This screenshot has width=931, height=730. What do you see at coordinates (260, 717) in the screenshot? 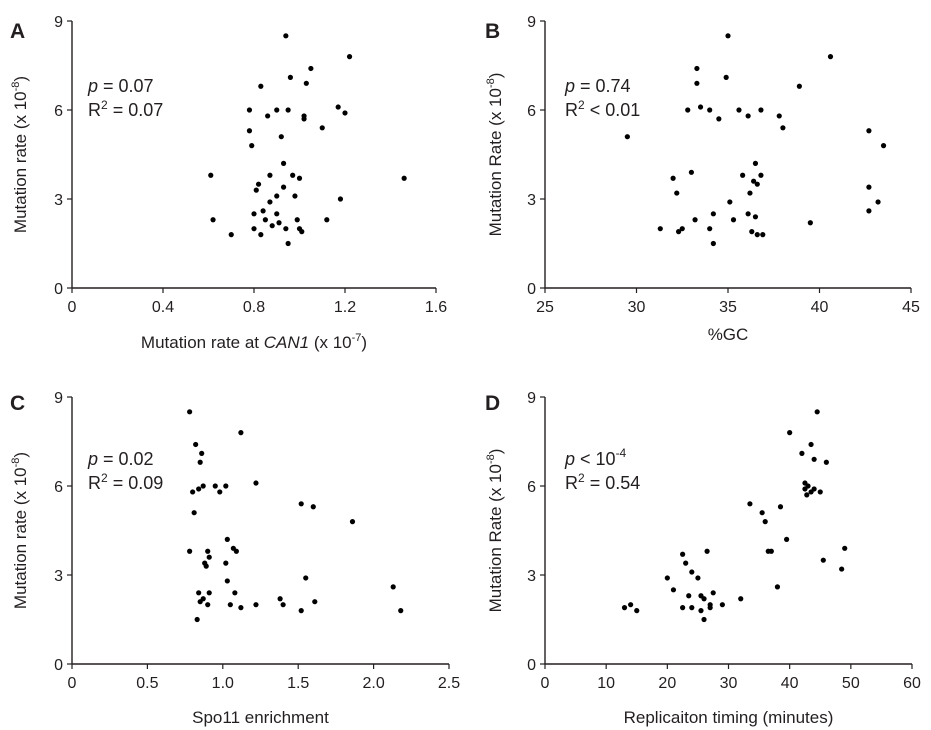
I see `x-axis-title-part: Spo11 enrichment` at bounding box center [260, 717].